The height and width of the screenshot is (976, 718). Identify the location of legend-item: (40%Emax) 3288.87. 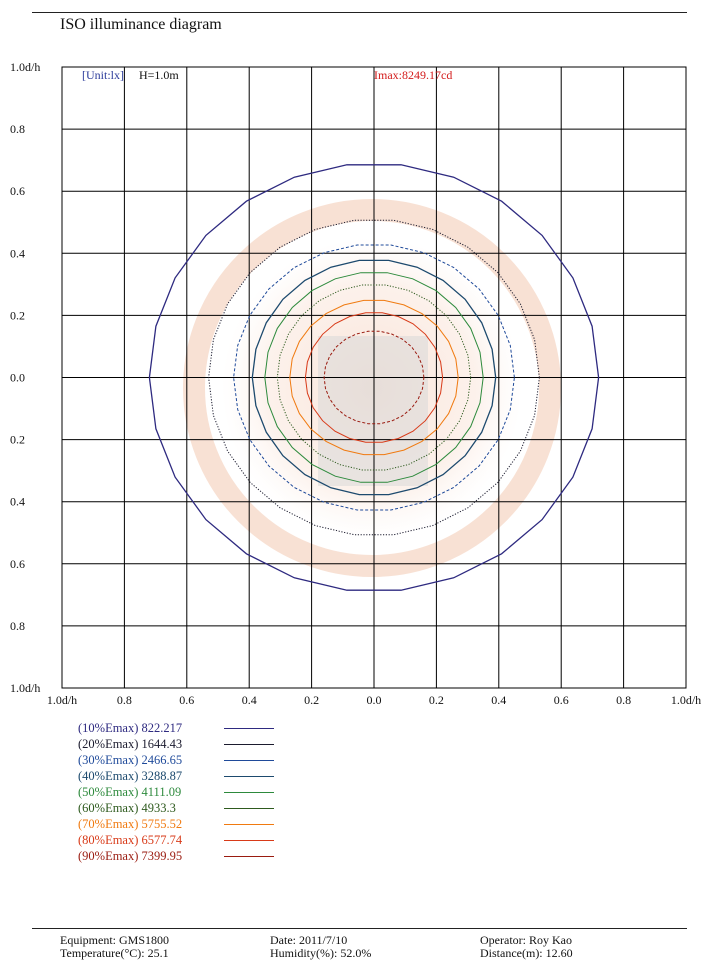
(176, 776).